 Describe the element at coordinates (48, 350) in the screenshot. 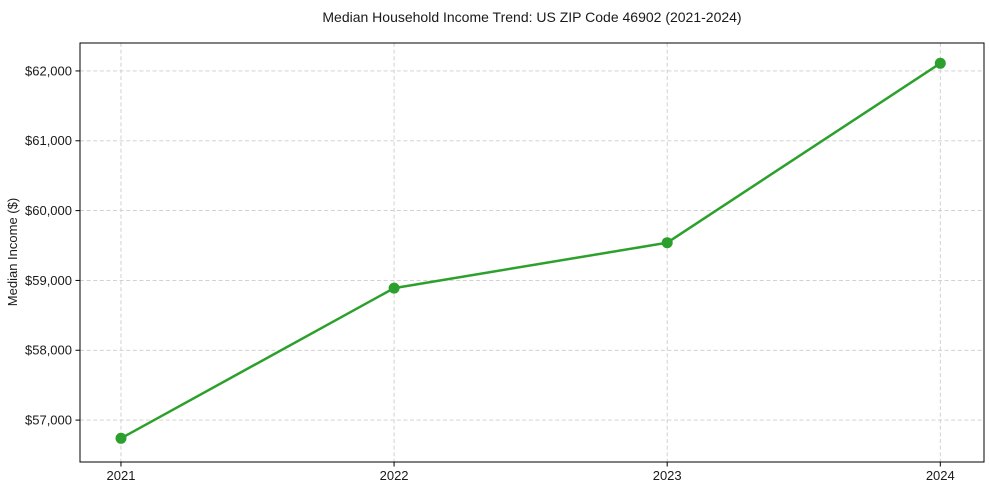

I see `y-tick-label: $58,000` at that location.